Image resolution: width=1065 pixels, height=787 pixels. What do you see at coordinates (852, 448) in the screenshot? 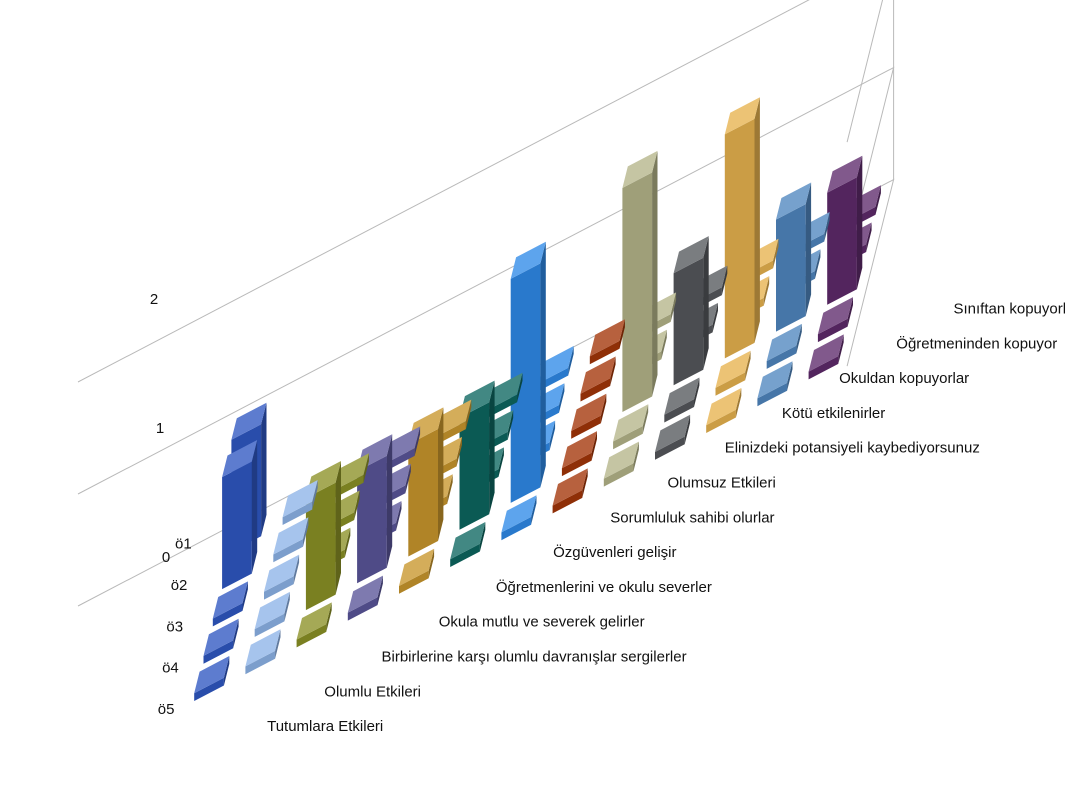
I see `series-label: Elinizdeki potansiyeli kaybediyorsunuz` at bounding box center [852, 448].